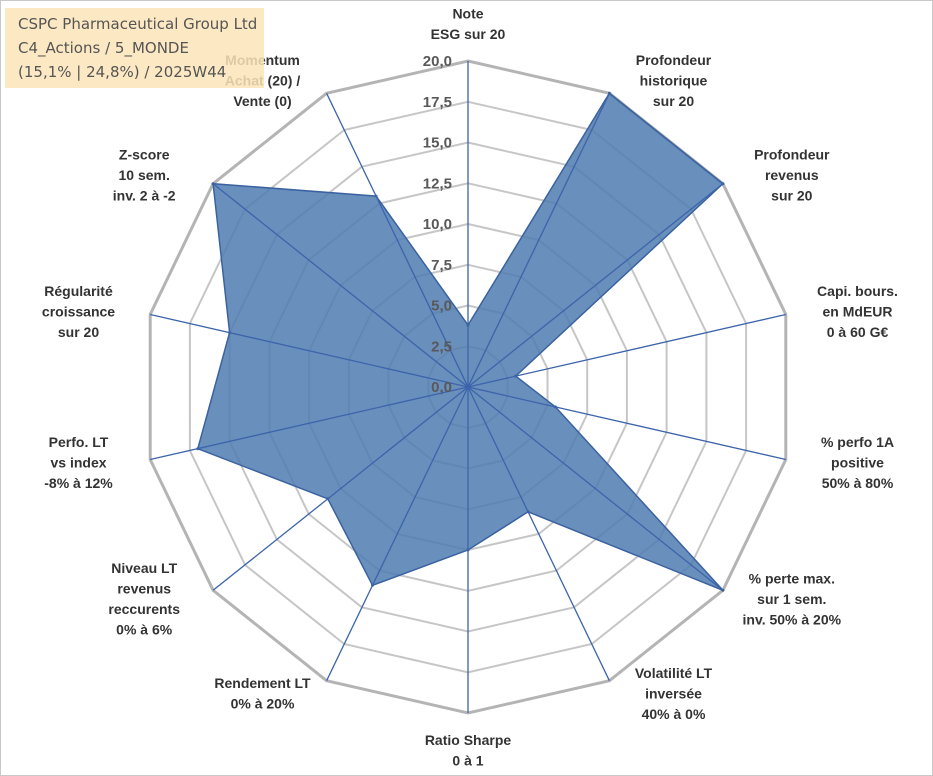  I want to click on axis-label: Niveau LT revenus reccurents 0% à 6%, so click(144, 599).